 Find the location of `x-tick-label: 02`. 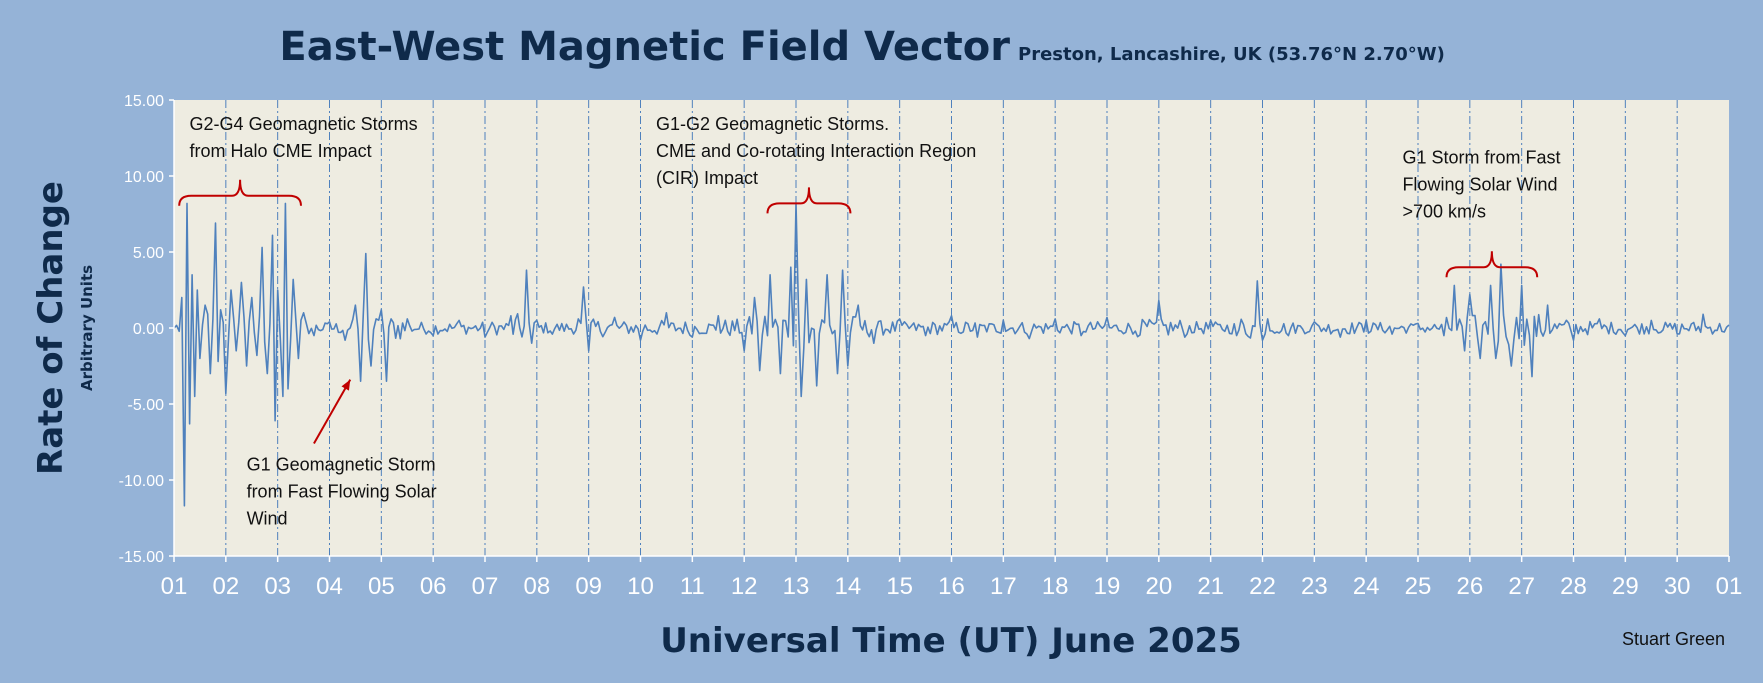

x-tick-label: 02 is located at coordinates (225, 586).